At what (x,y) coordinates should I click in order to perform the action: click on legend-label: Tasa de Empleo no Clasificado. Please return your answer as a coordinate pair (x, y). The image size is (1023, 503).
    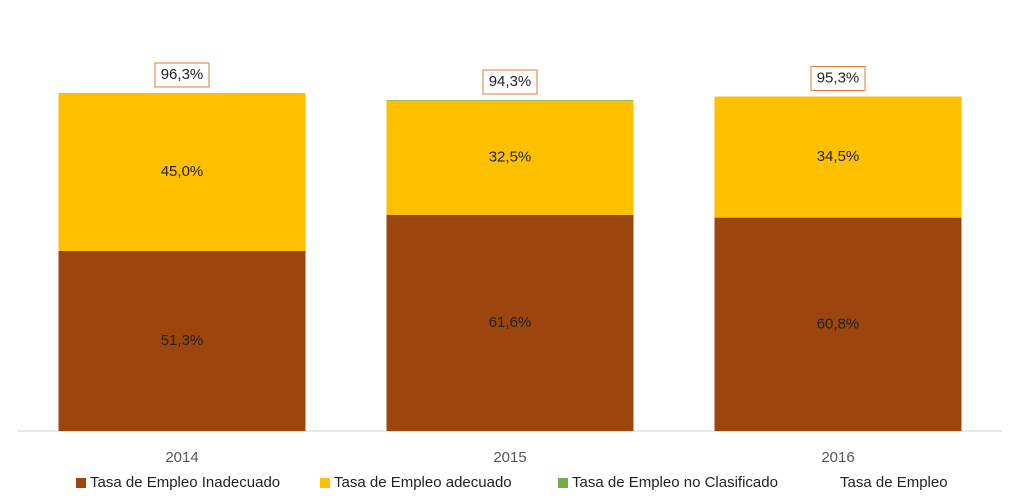
    Looking at the image, I should click on (675, 482).